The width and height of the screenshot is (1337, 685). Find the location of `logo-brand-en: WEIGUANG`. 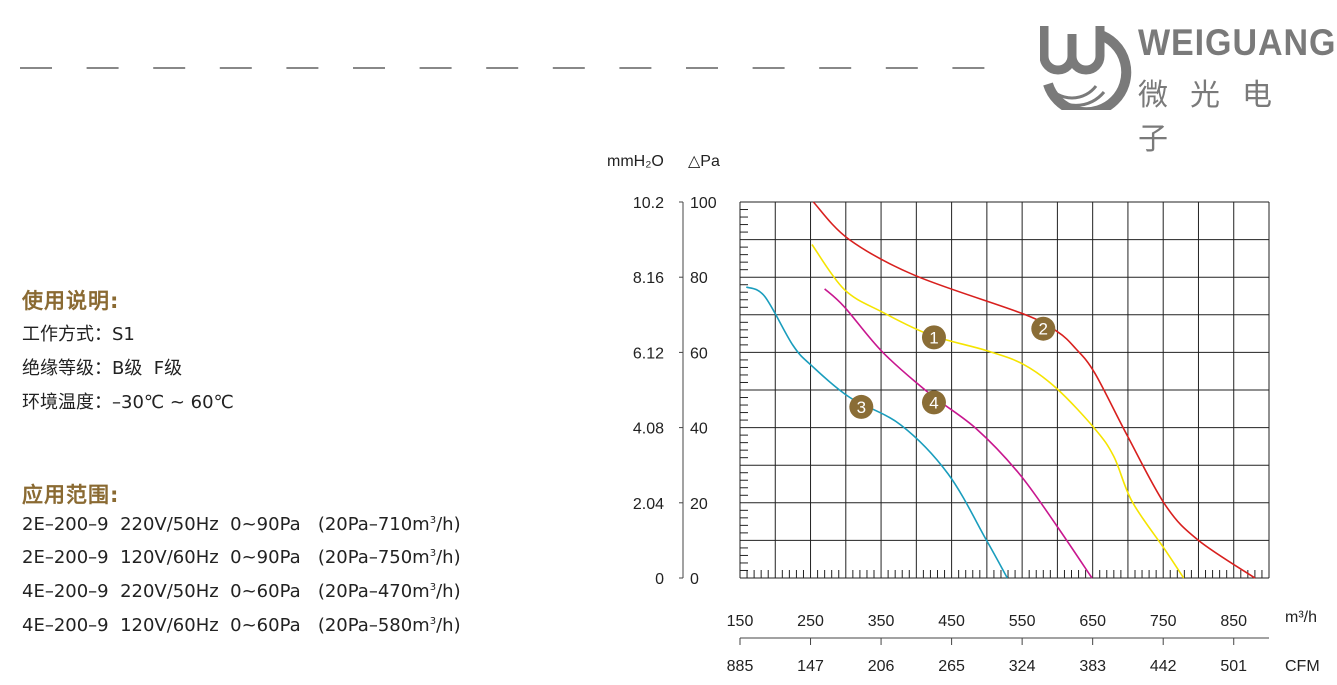

logo-brand-en: WEIGUANG is located at coordinates (1237, 42).